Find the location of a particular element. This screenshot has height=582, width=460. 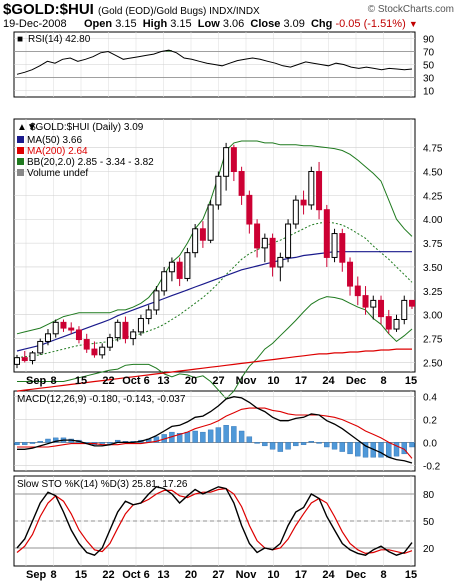

y-tick-label: 20 is located at coordinates (429, 549).